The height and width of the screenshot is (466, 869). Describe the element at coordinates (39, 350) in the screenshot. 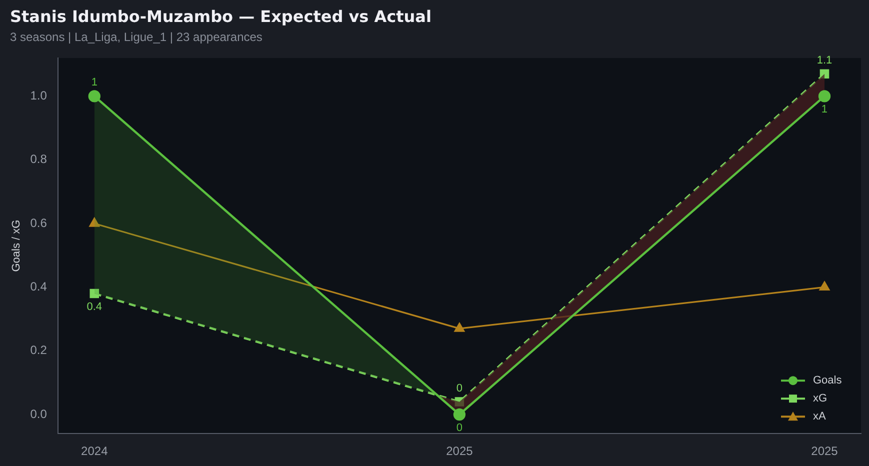

I see `y-tick-label: 0.2` at that location.